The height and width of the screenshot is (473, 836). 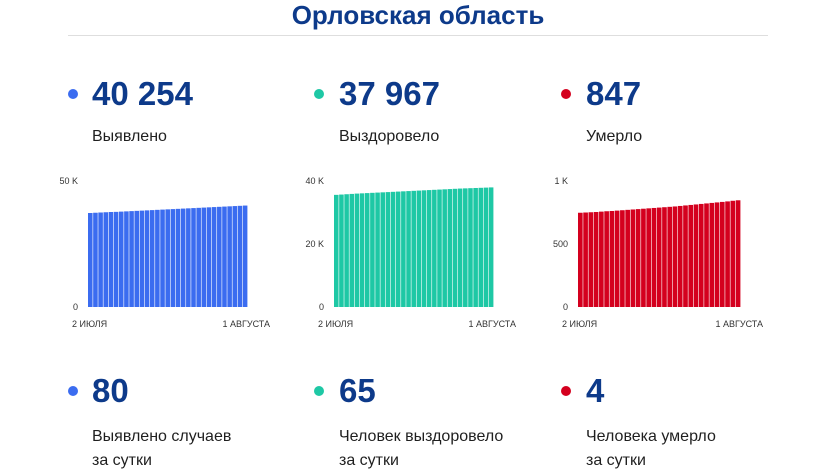 What do you see at coordinates (418, 35) in the screenshot?
I see `title-divider` at bounding box center [418, 35].